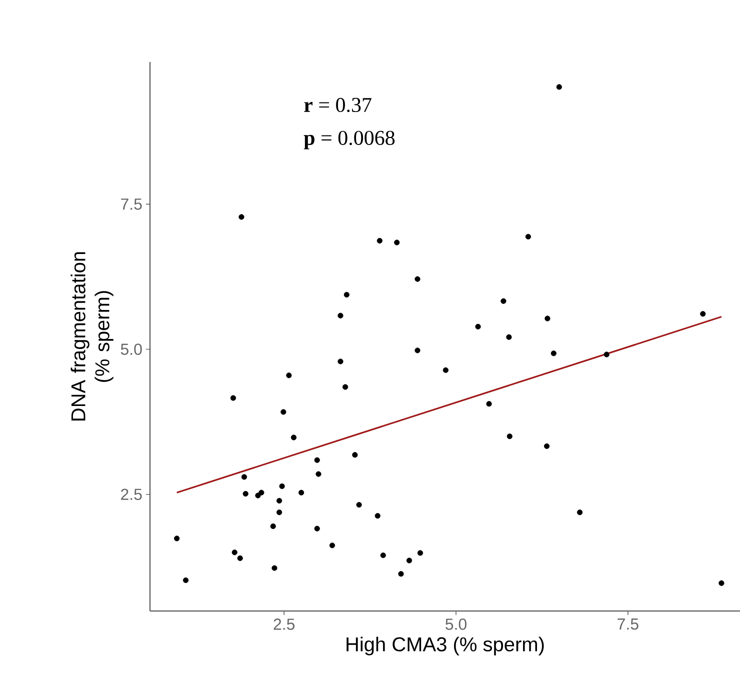  I want to click on x-axis-title: High CMA3 (% sperm), so click(445, 646).